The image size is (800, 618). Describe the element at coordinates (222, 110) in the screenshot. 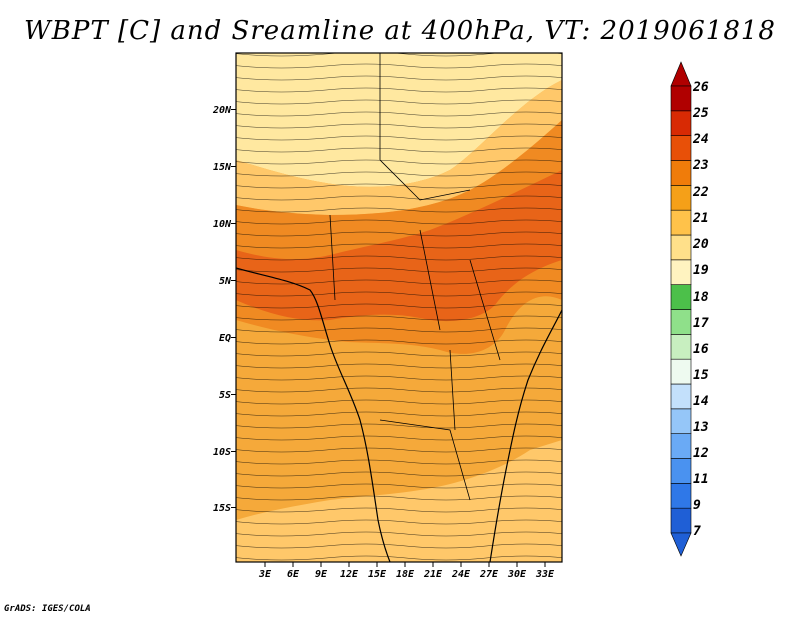

I see `lat-label: 20N` at that location.